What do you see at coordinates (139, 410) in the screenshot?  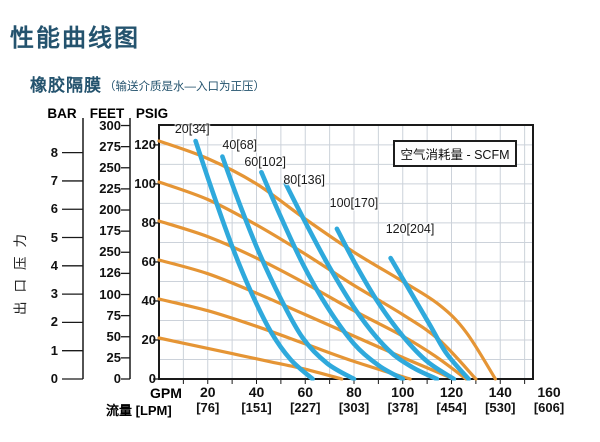 I see `x-axis-unit-flow-lpm: 流量 [LPM]` at bounding box center [139, 410].